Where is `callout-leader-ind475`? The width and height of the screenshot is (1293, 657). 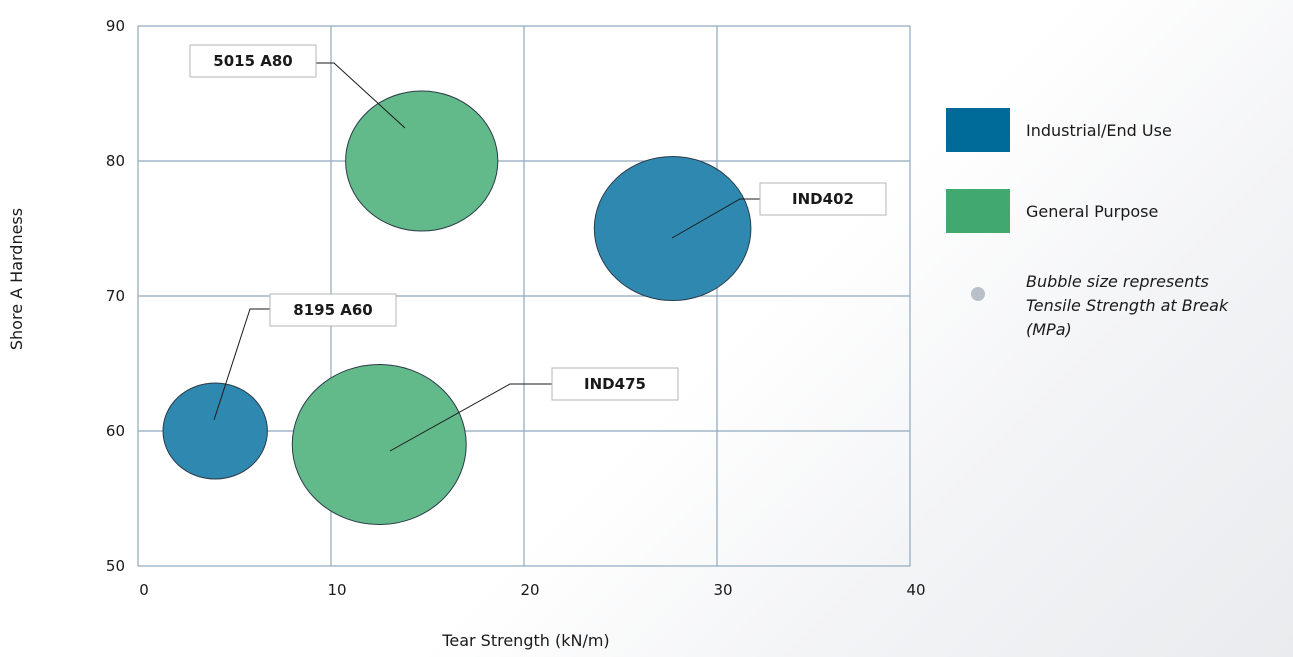
callout-leader-ind475 is located at coordinates (470, 417).